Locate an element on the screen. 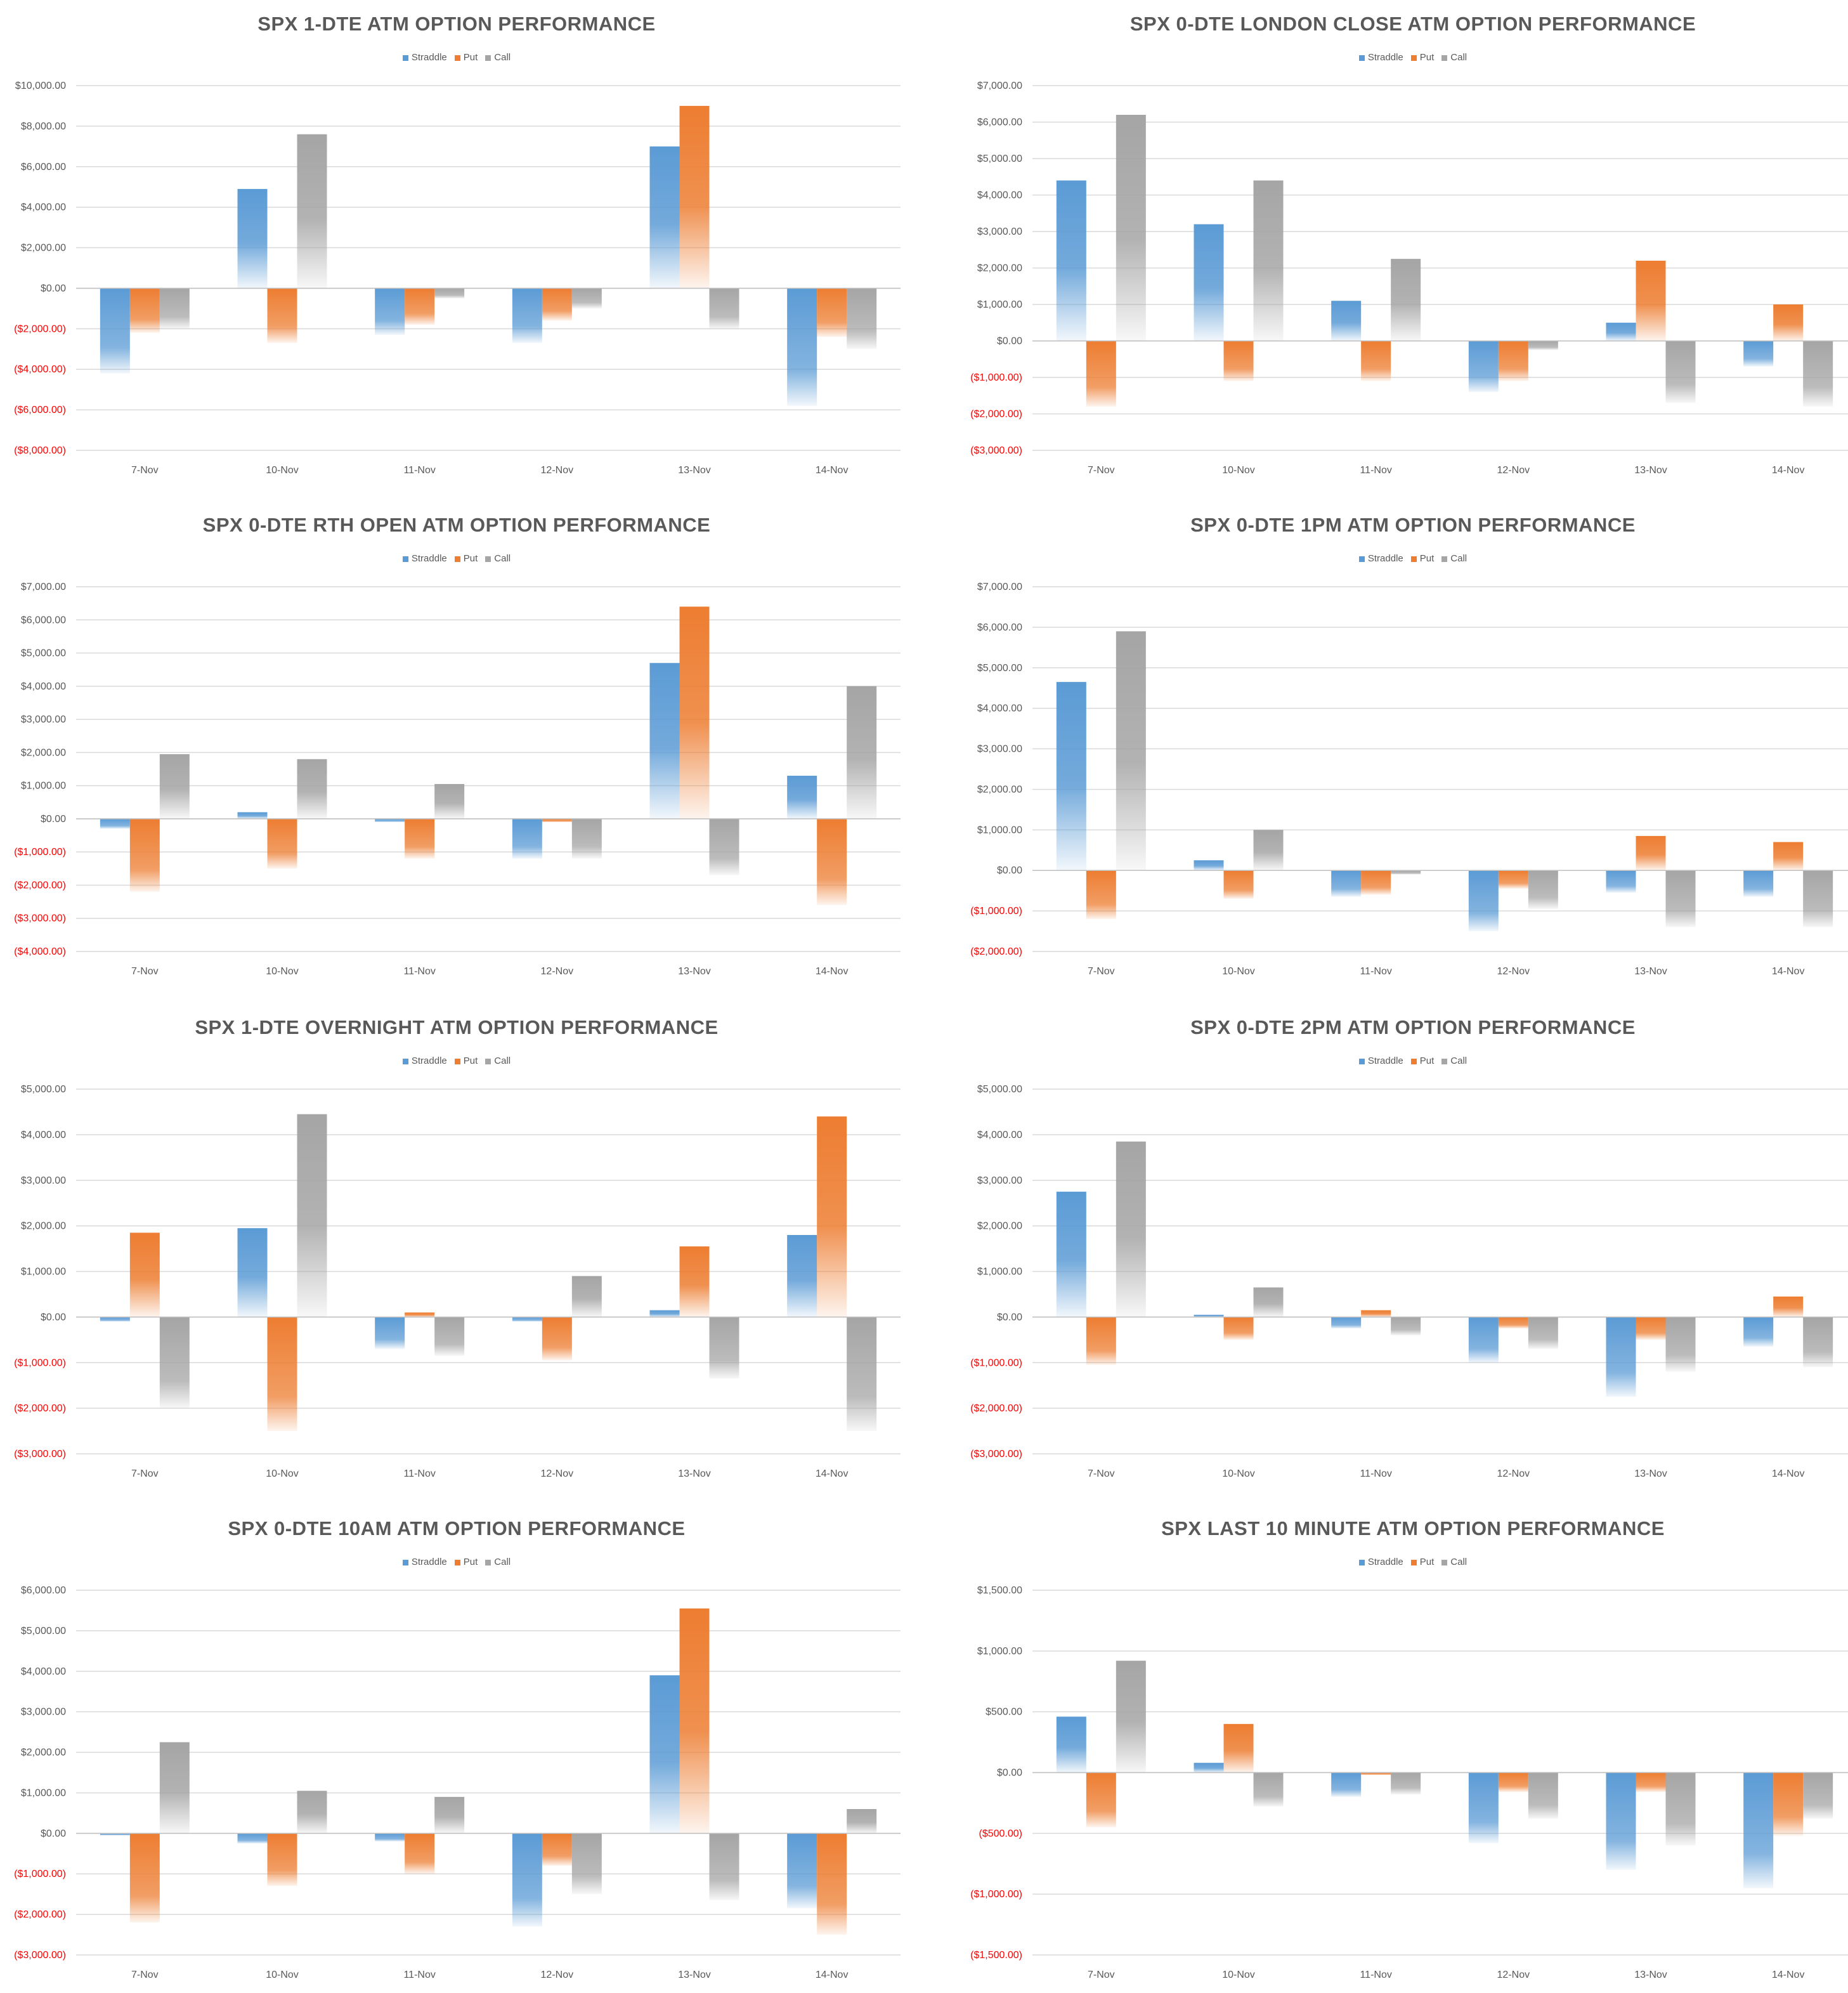 The image size is (1848, 1993). y-tick-label: ($6,000.00) is located at coordinates (40, 410).